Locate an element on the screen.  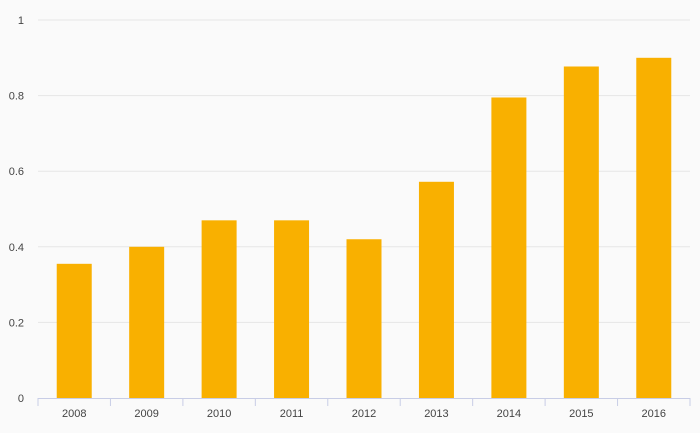
y-tick-label: 0.8 is located at coordinates (16, 97).